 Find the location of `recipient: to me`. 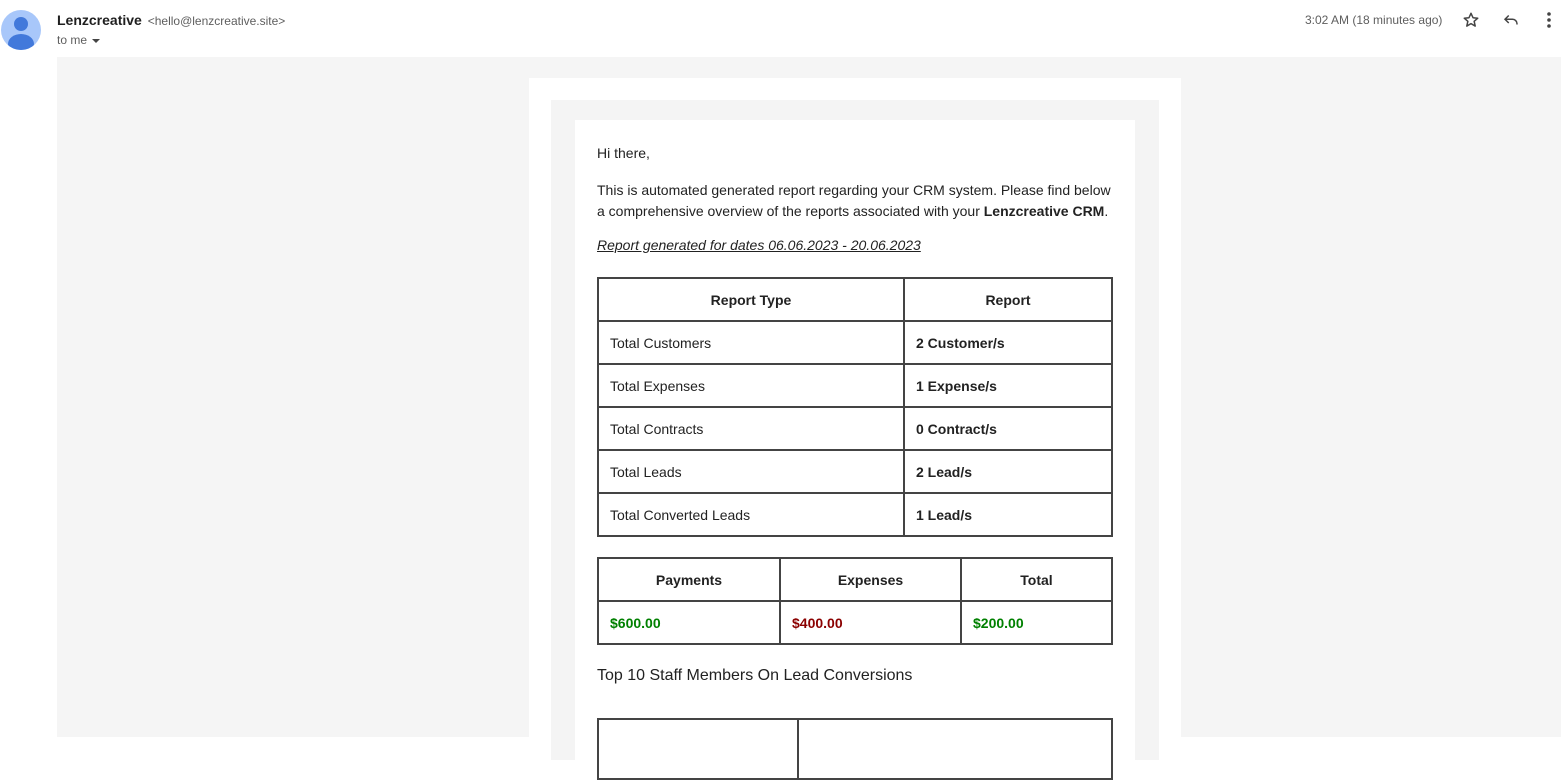

recipient: to me is located at coordinates (72, 40).